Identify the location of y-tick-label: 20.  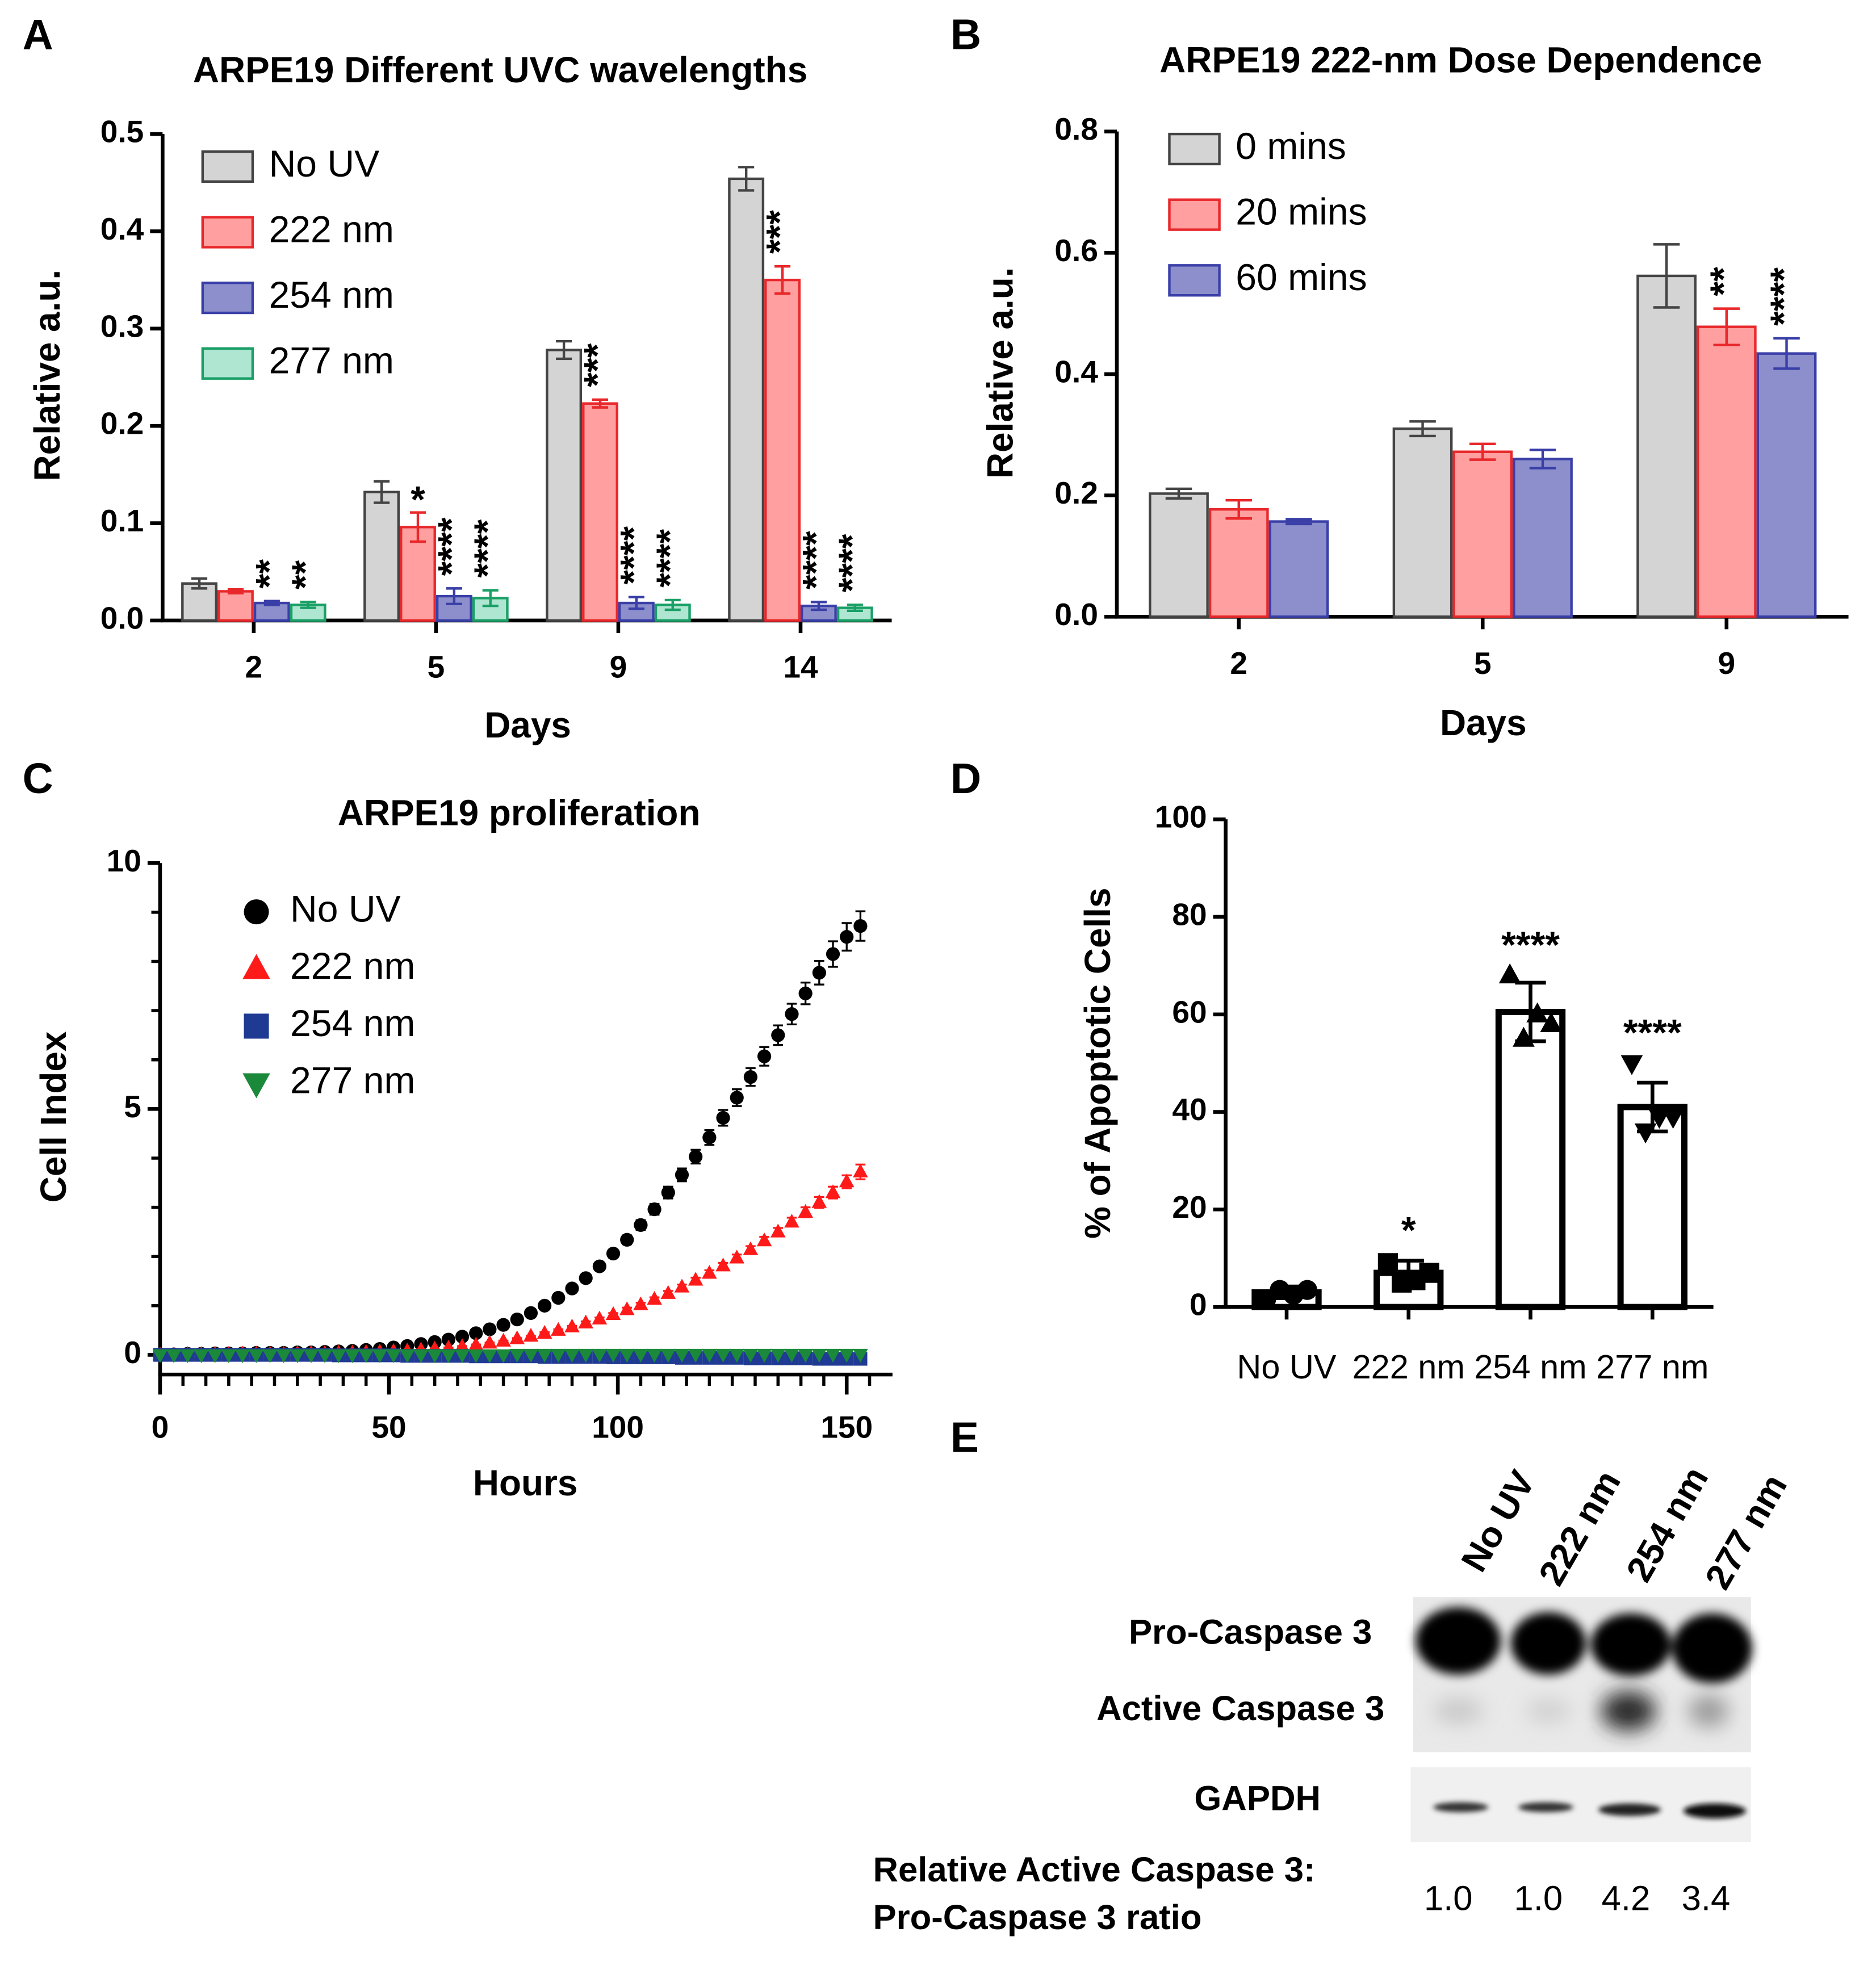
(1189, 1207).